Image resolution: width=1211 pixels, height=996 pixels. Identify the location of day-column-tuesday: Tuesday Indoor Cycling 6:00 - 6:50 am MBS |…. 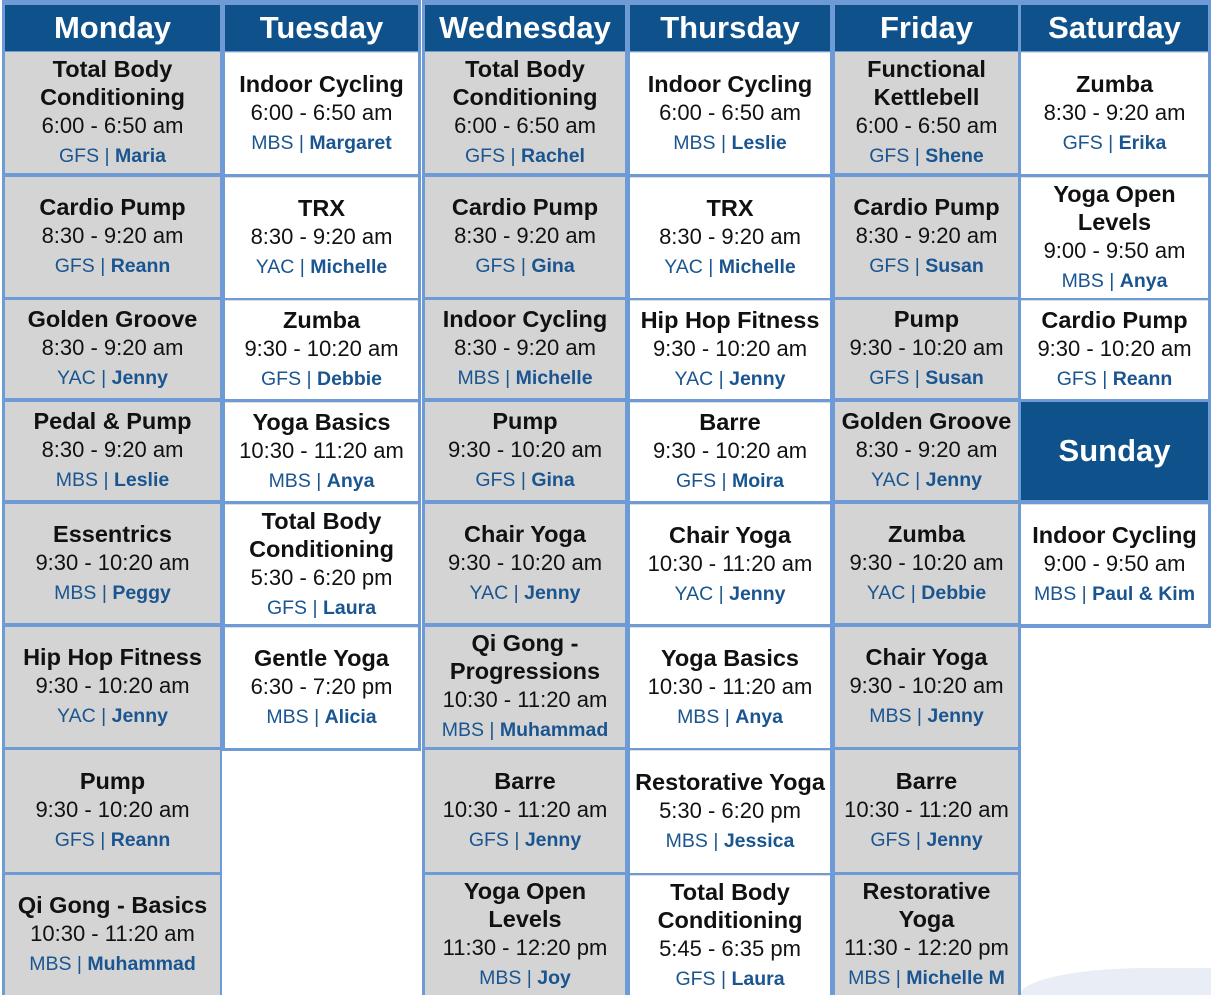
(321, 375).